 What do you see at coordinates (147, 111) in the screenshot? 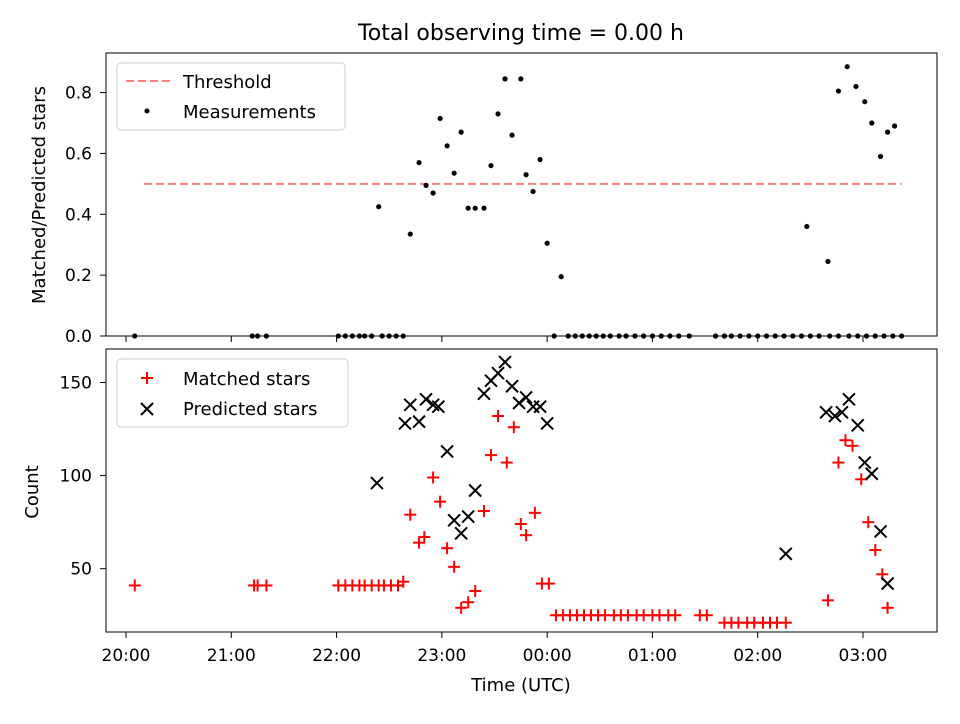
I see `legend-measurements-swatch` at bounding box center [147, 111].